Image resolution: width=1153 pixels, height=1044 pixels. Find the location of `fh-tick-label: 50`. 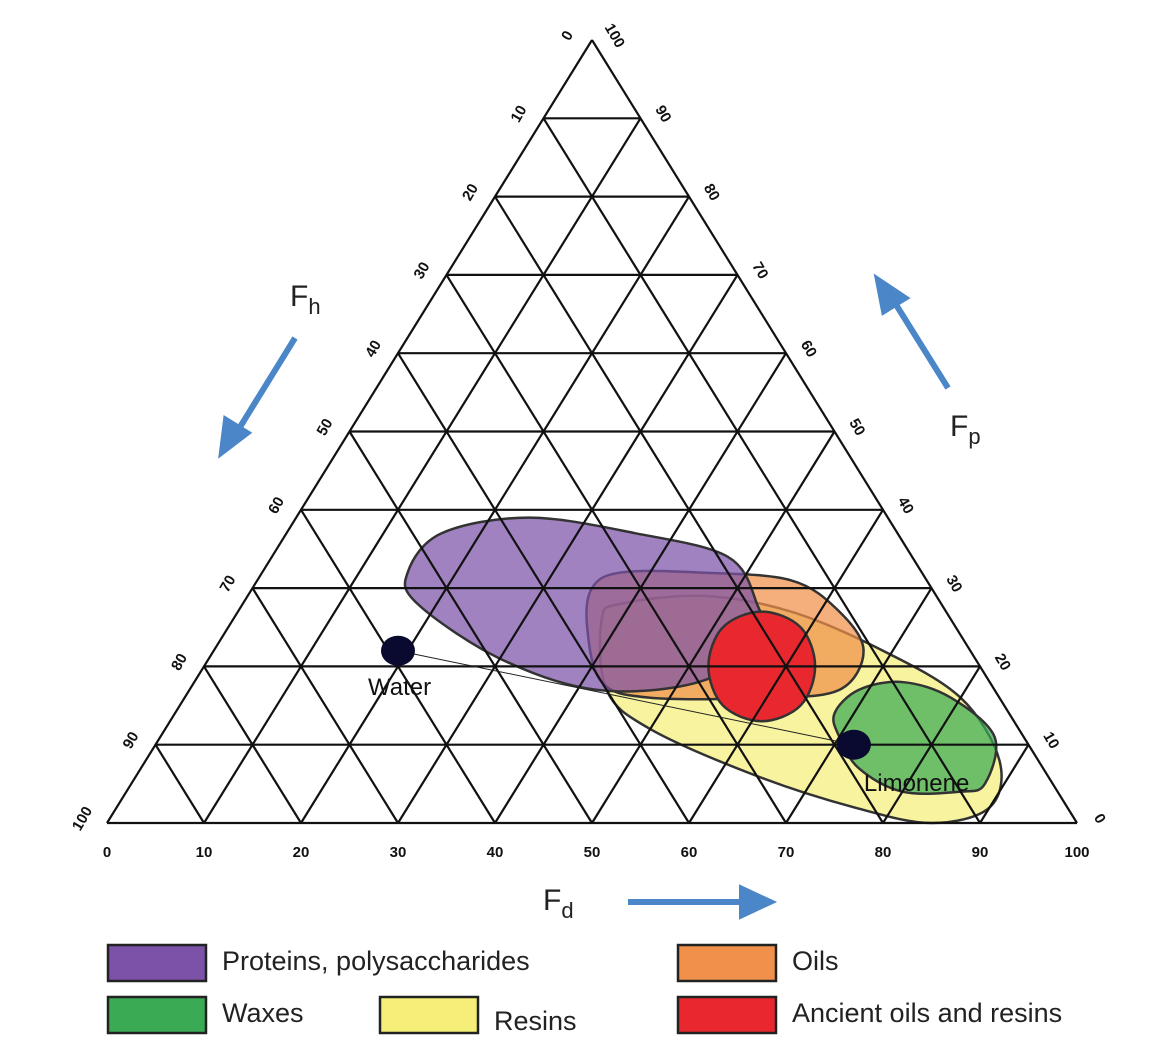

fh-tick-label: 50 is located at coordinates (325, 427).